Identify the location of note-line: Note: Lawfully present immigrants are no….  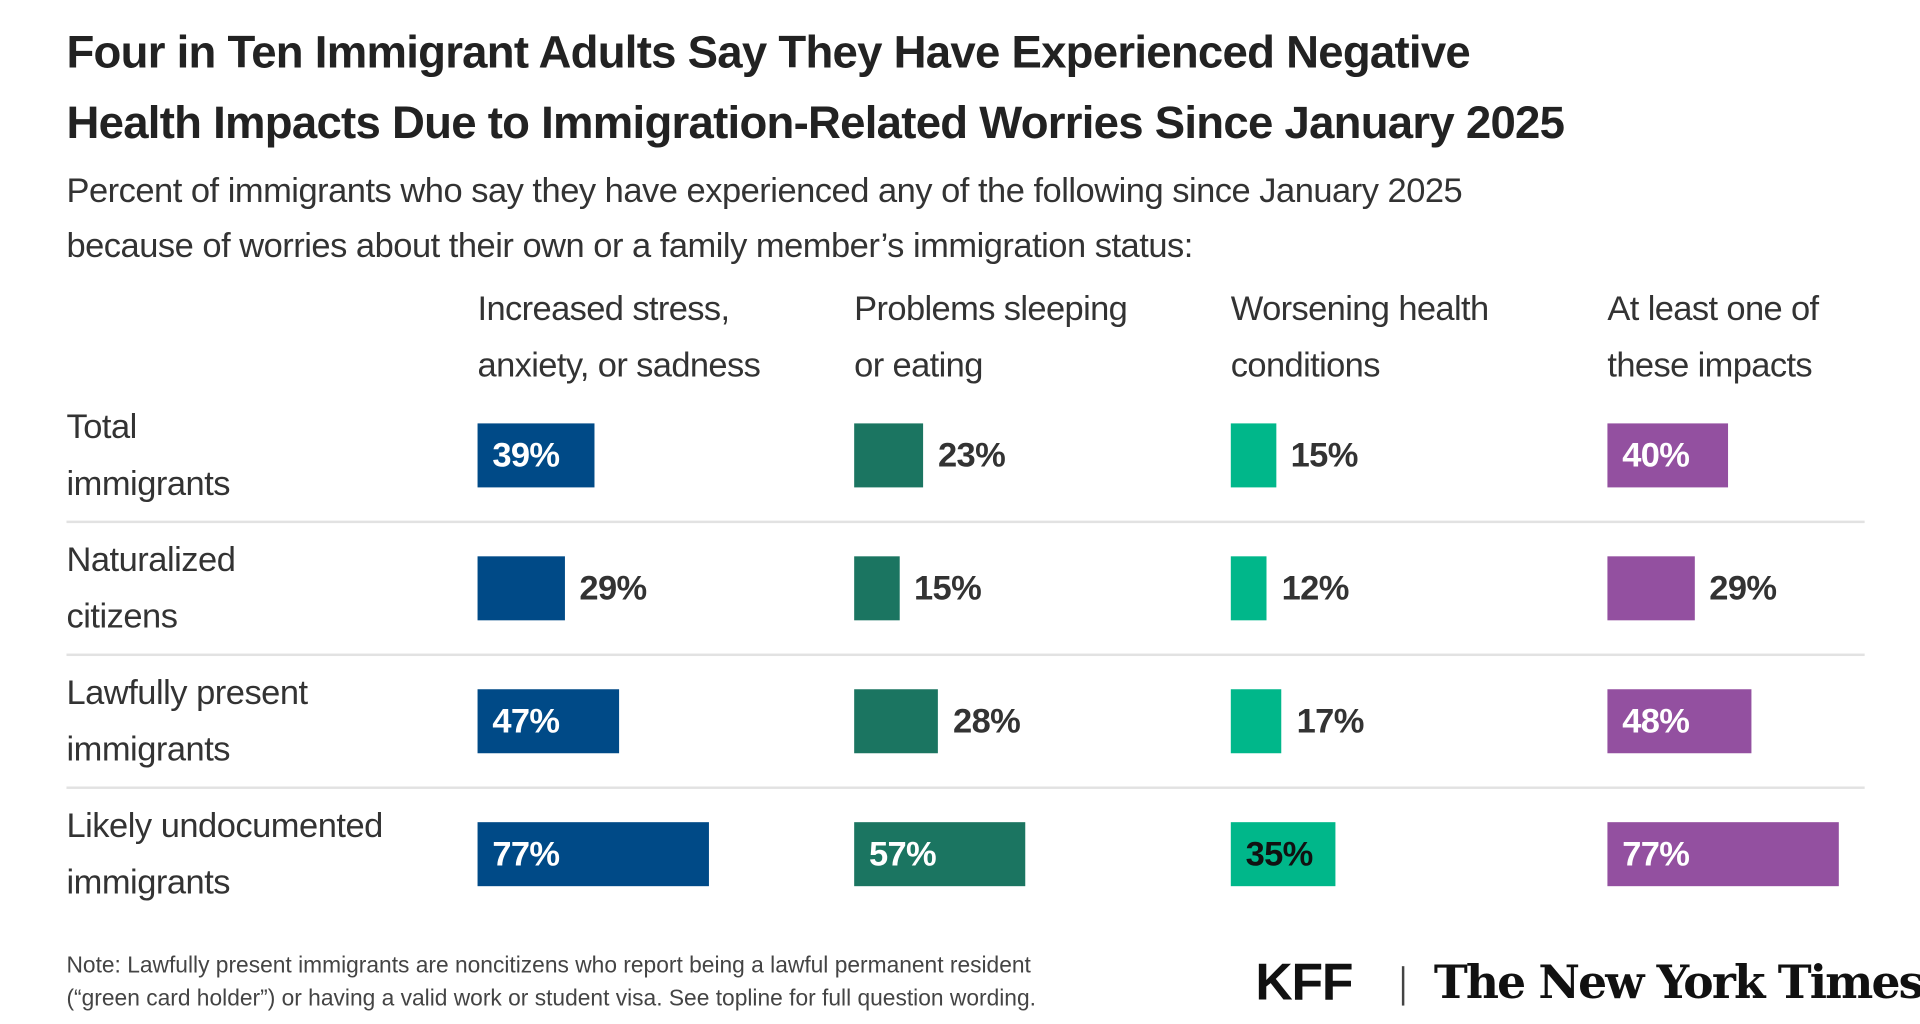
(548, 964).